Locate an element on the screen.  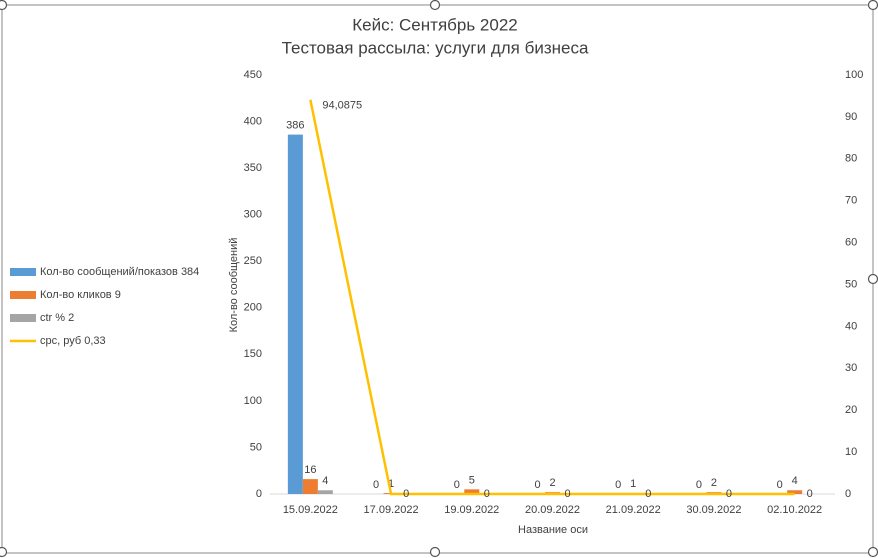
legend-label: cpc, руб 0,33 is located at coordinates (73, 341).